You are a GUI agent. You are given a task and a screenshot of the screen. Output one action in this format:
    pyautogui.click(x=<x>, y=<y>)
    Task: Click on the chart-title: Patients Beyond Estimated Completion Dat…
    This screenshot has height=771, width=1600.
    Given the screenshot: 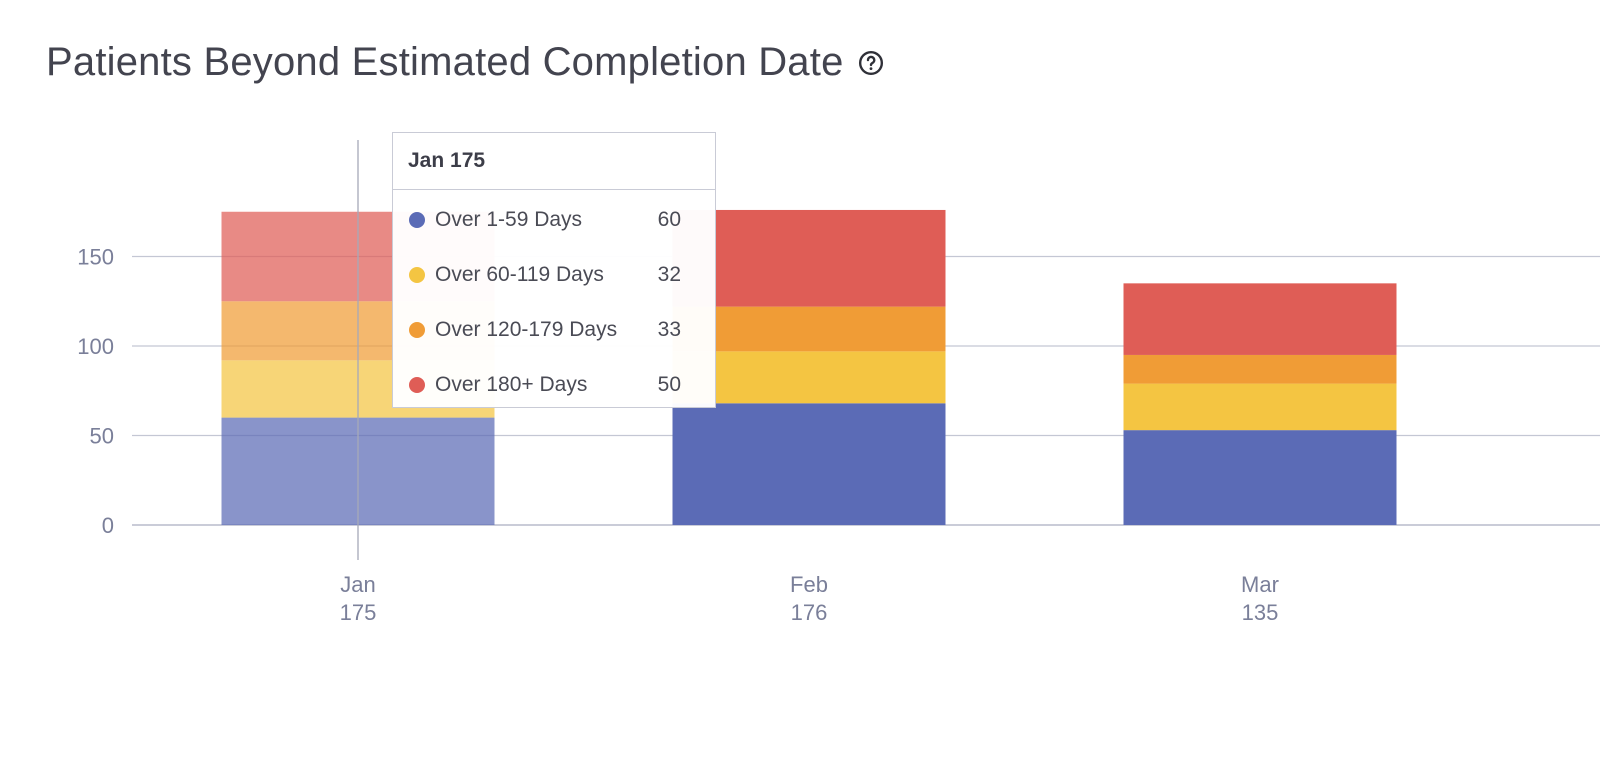 What is the action you would take?
    pyautogui.click(x=445, y=62)
    